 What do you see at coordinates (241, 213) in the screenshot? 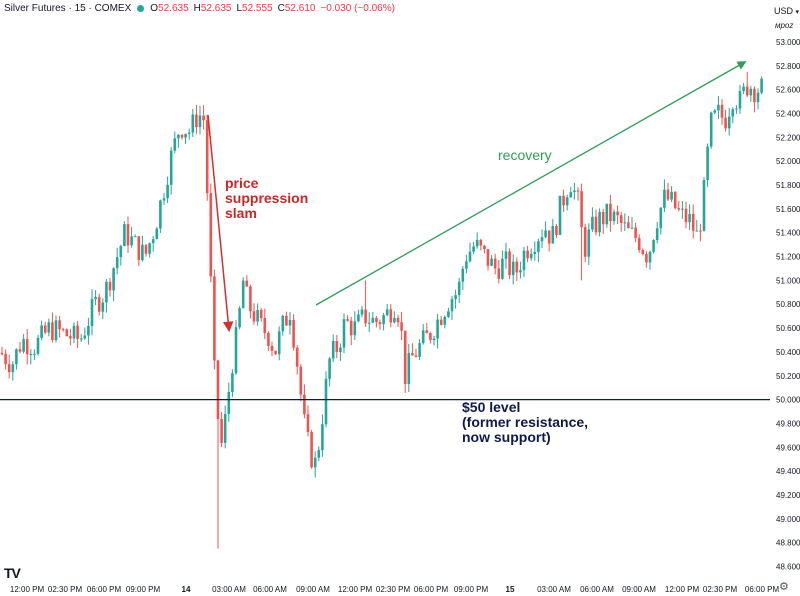
I see `annotation-line: slam` at bounding box center [241, 213].